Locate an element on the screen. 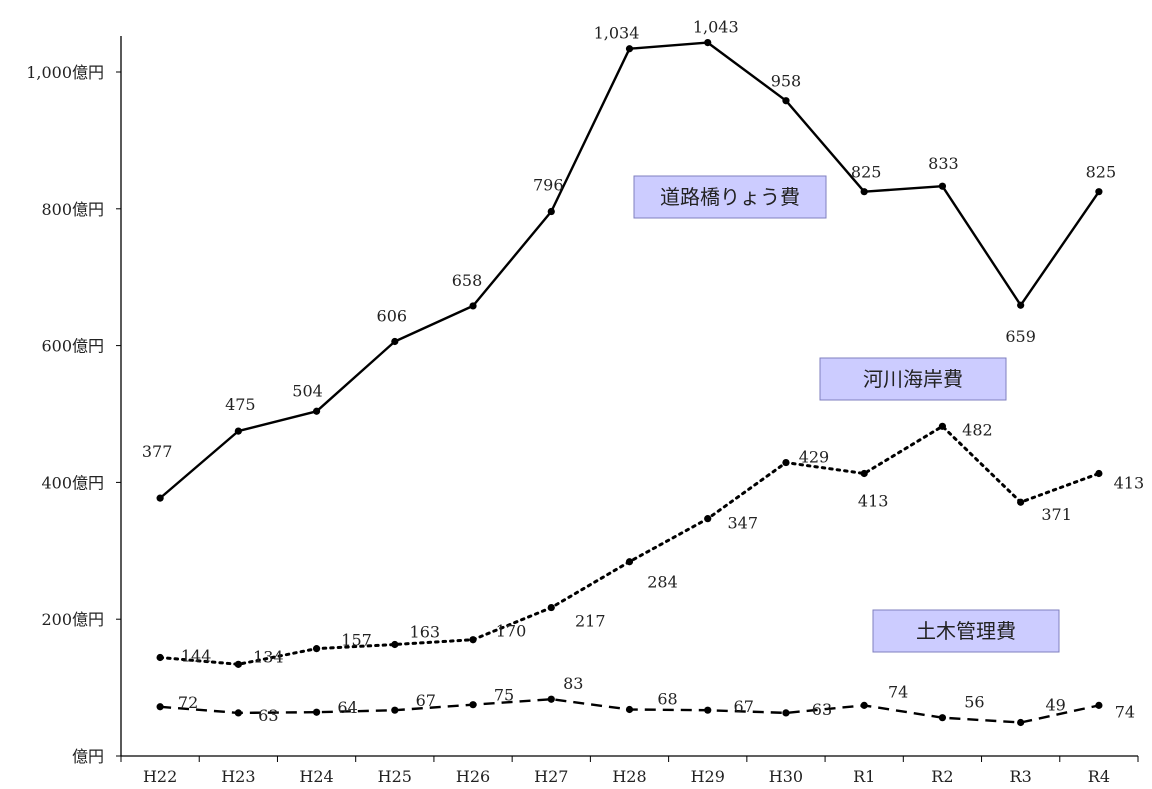 This screenshot has height=789, width=1152. x-tick-label: H27 is located at coordinates (551, 776).